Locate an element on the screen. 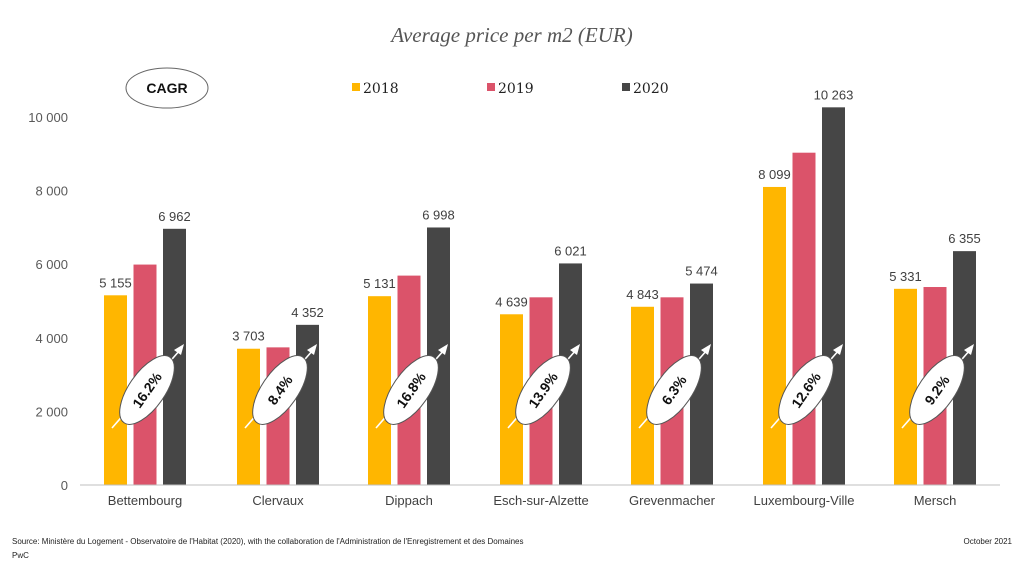 The image size is (1024, 575). data-label-2020: 6 998 is located at coordinates (438, 214).